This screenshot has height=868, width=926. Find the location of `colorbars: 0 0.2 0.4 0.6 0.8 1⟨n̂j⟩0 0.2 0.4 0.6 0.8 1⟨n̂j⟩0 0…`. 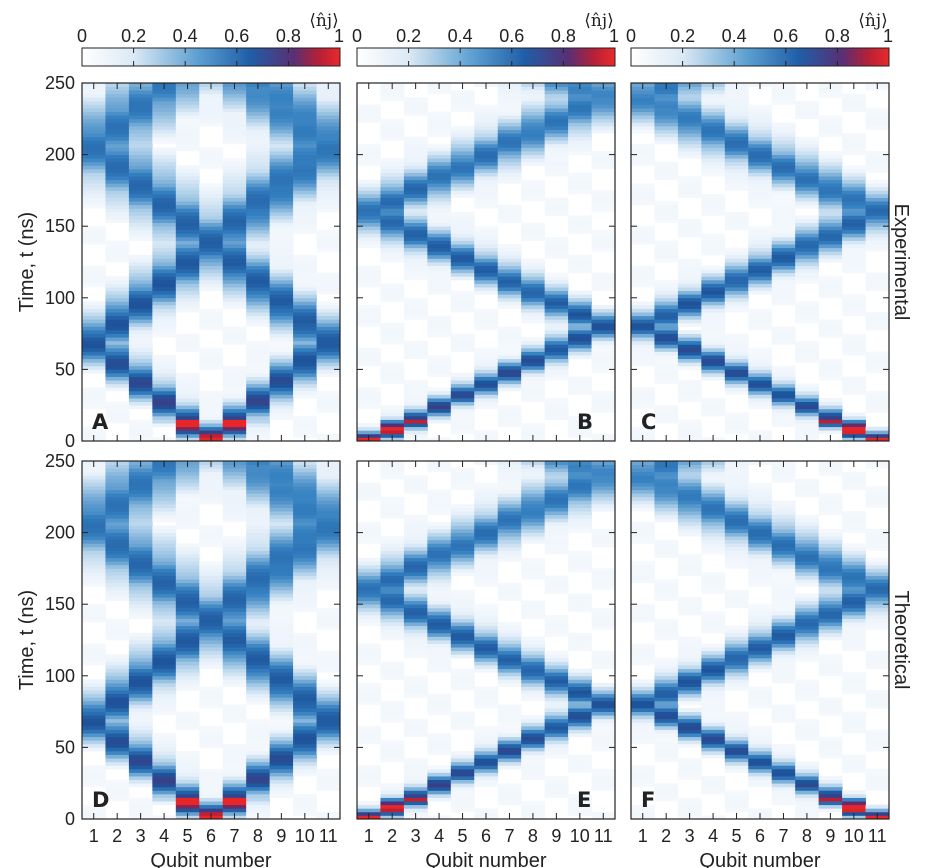

colorbars: 0 0.2 0.4 0.6 0.8 1⟨n̂j⟩0 0.2 0.4 0.6 0.8 1⟨n̂j⟩0 0… is located at coordinates (485, 39).